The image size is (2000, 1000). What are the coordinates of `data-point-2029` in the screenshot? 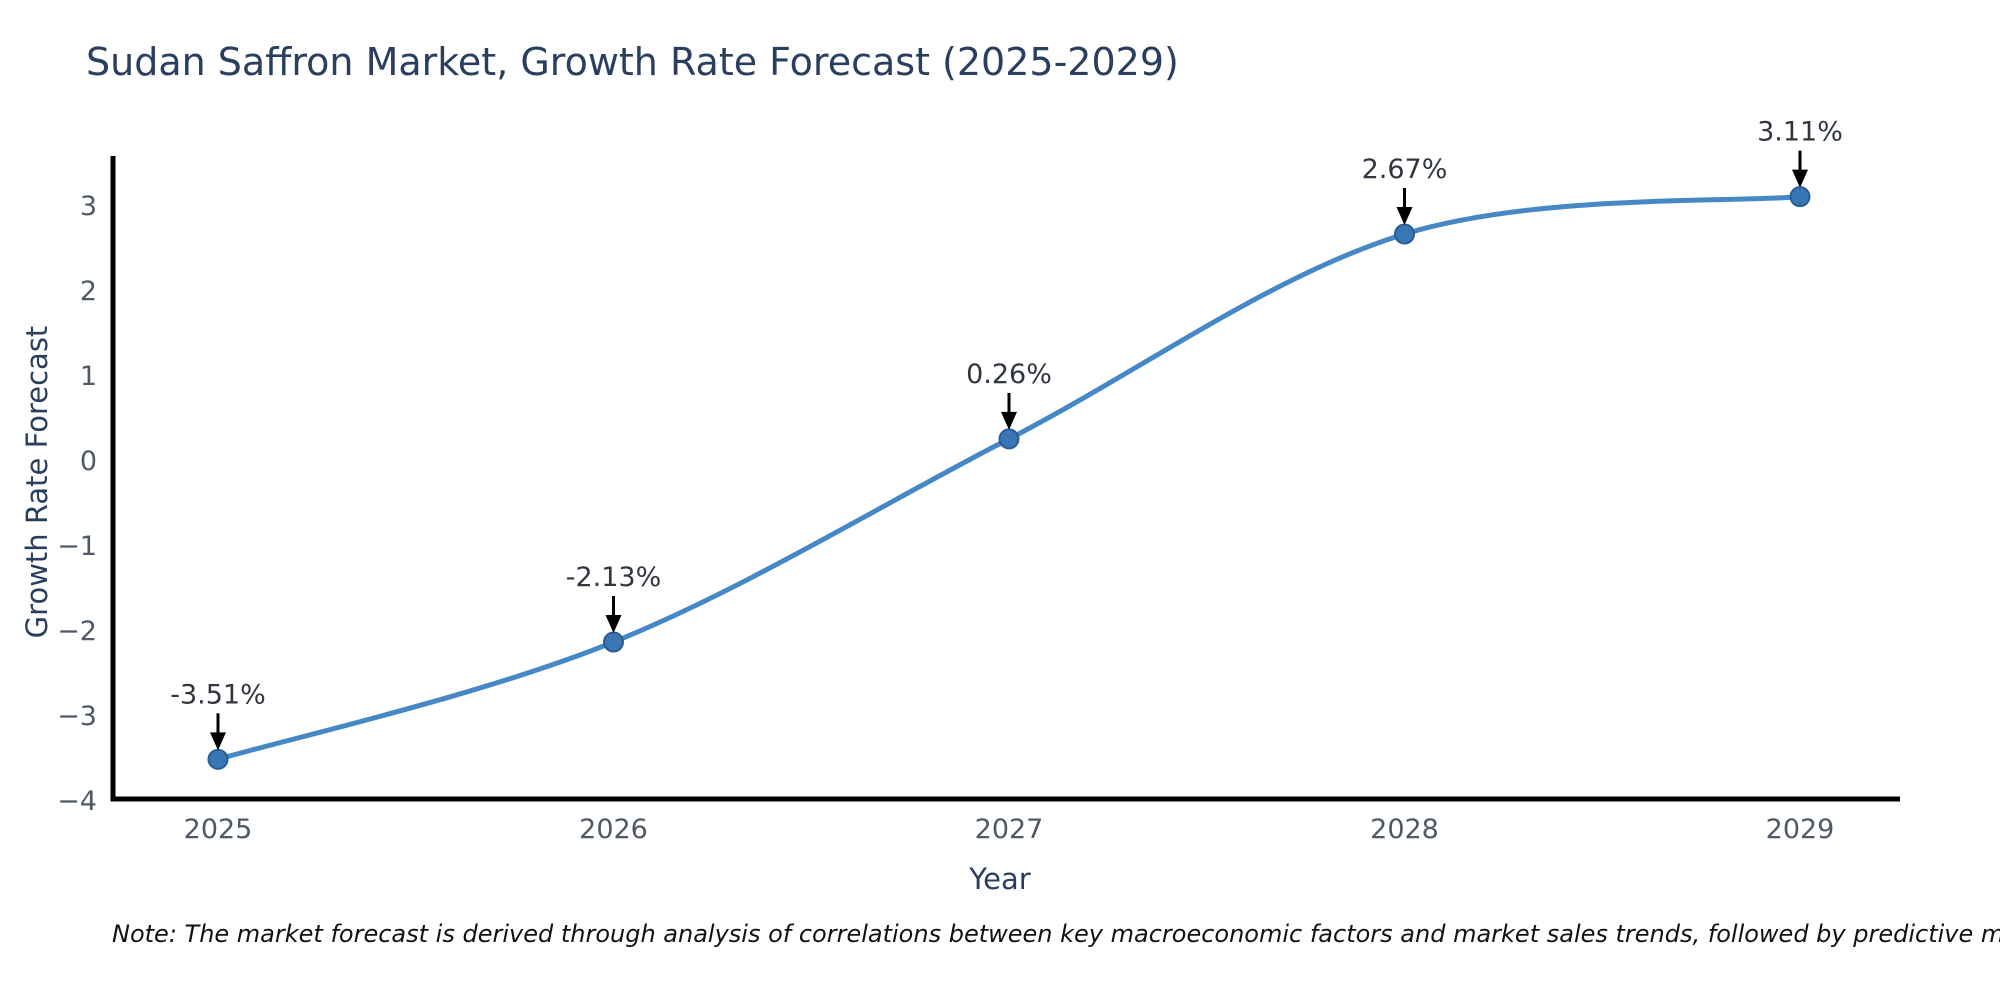 It's located at (1800, 197).